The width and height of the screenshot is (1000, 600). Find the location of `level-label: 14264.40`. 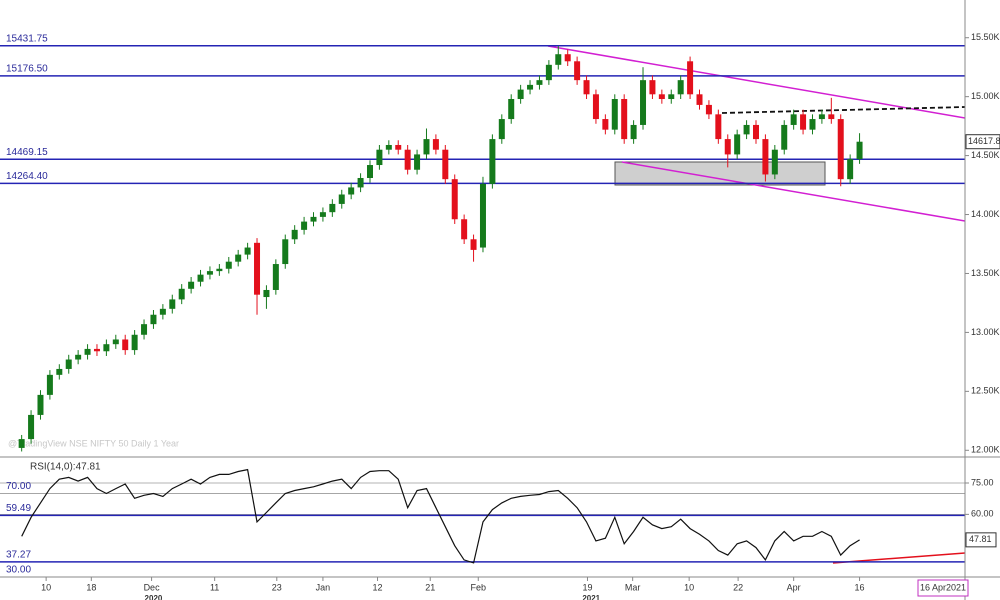

level-label: 14264.40 is located at coordinates (27, 176).